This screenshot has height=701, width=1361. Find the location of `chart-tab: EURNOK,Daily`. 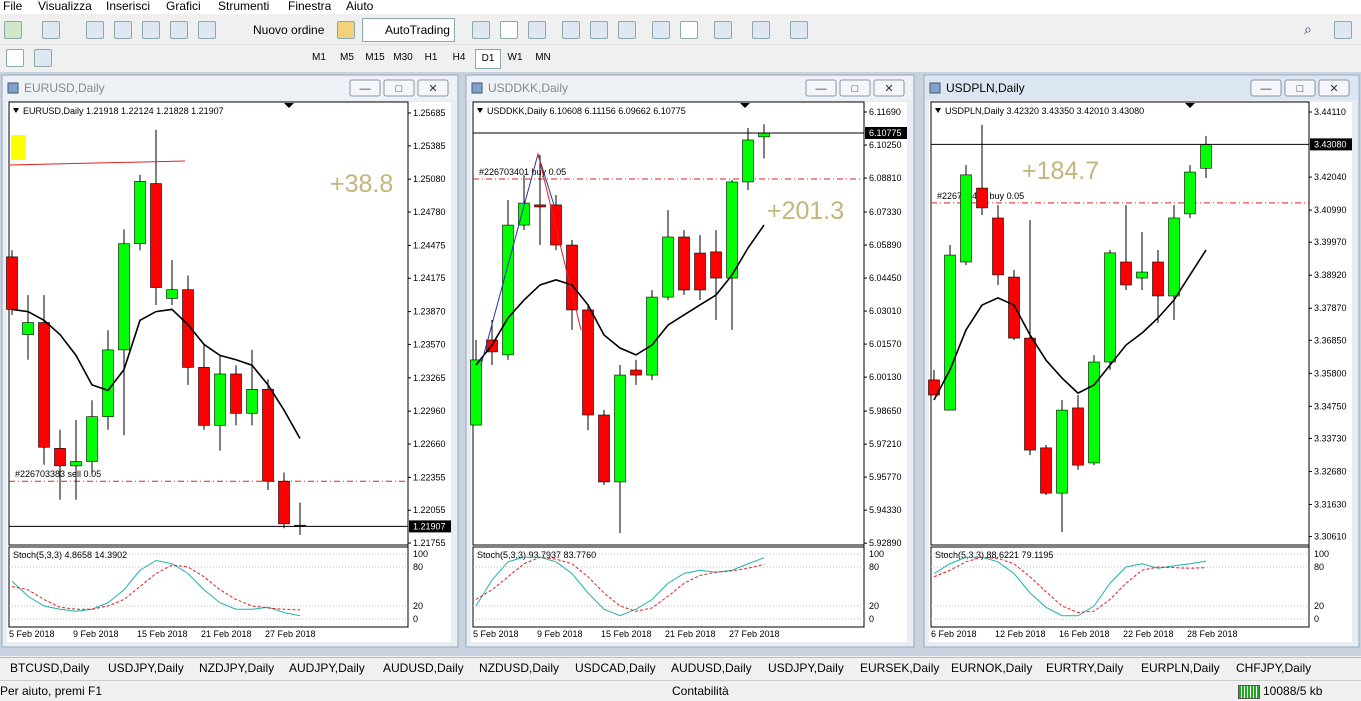

chart-tab: EURNOK,Daily is located at coordinates (992, 668).